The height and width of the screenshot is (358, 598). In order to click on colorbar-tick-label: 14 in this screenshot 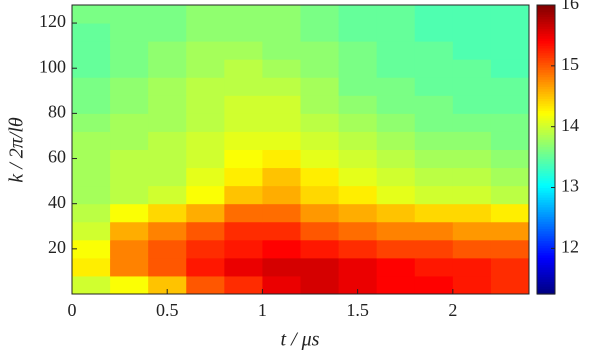, I will do `click(570, 125)`.